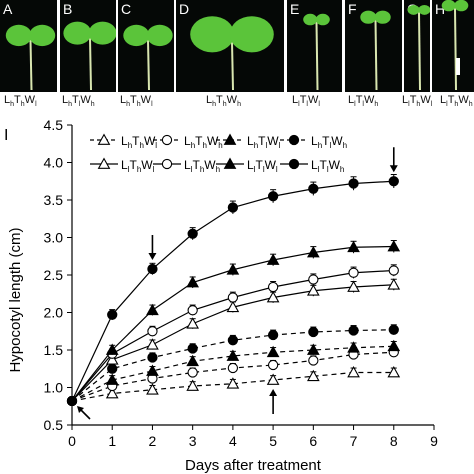  Describe the element at coordinates (456, 101) in the screenshot. I see `condition-label: LlThWh` at that location.